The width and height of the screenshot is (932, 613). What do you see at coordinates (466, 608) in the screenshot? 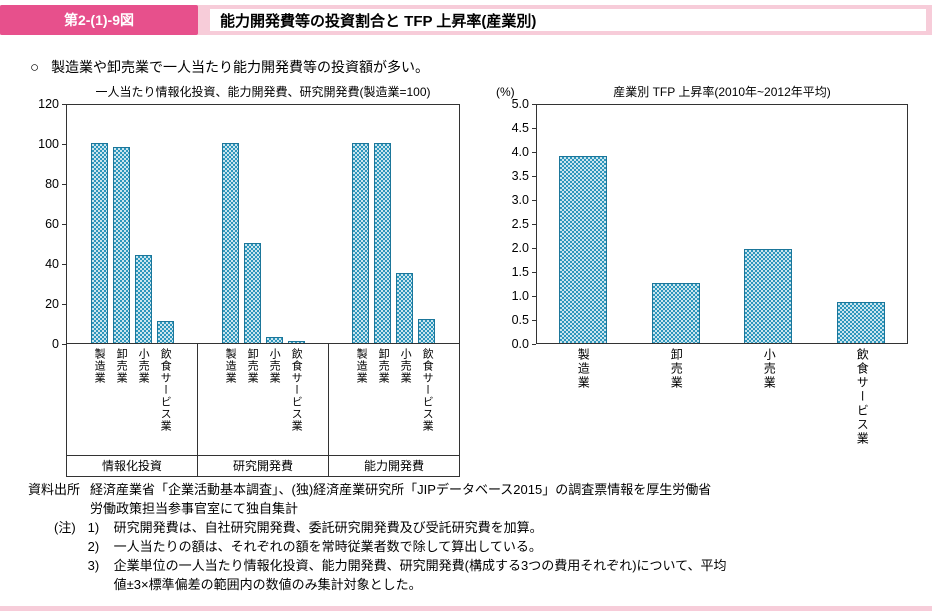
I see `bottom-border-band` at bounding box center [466, 608].